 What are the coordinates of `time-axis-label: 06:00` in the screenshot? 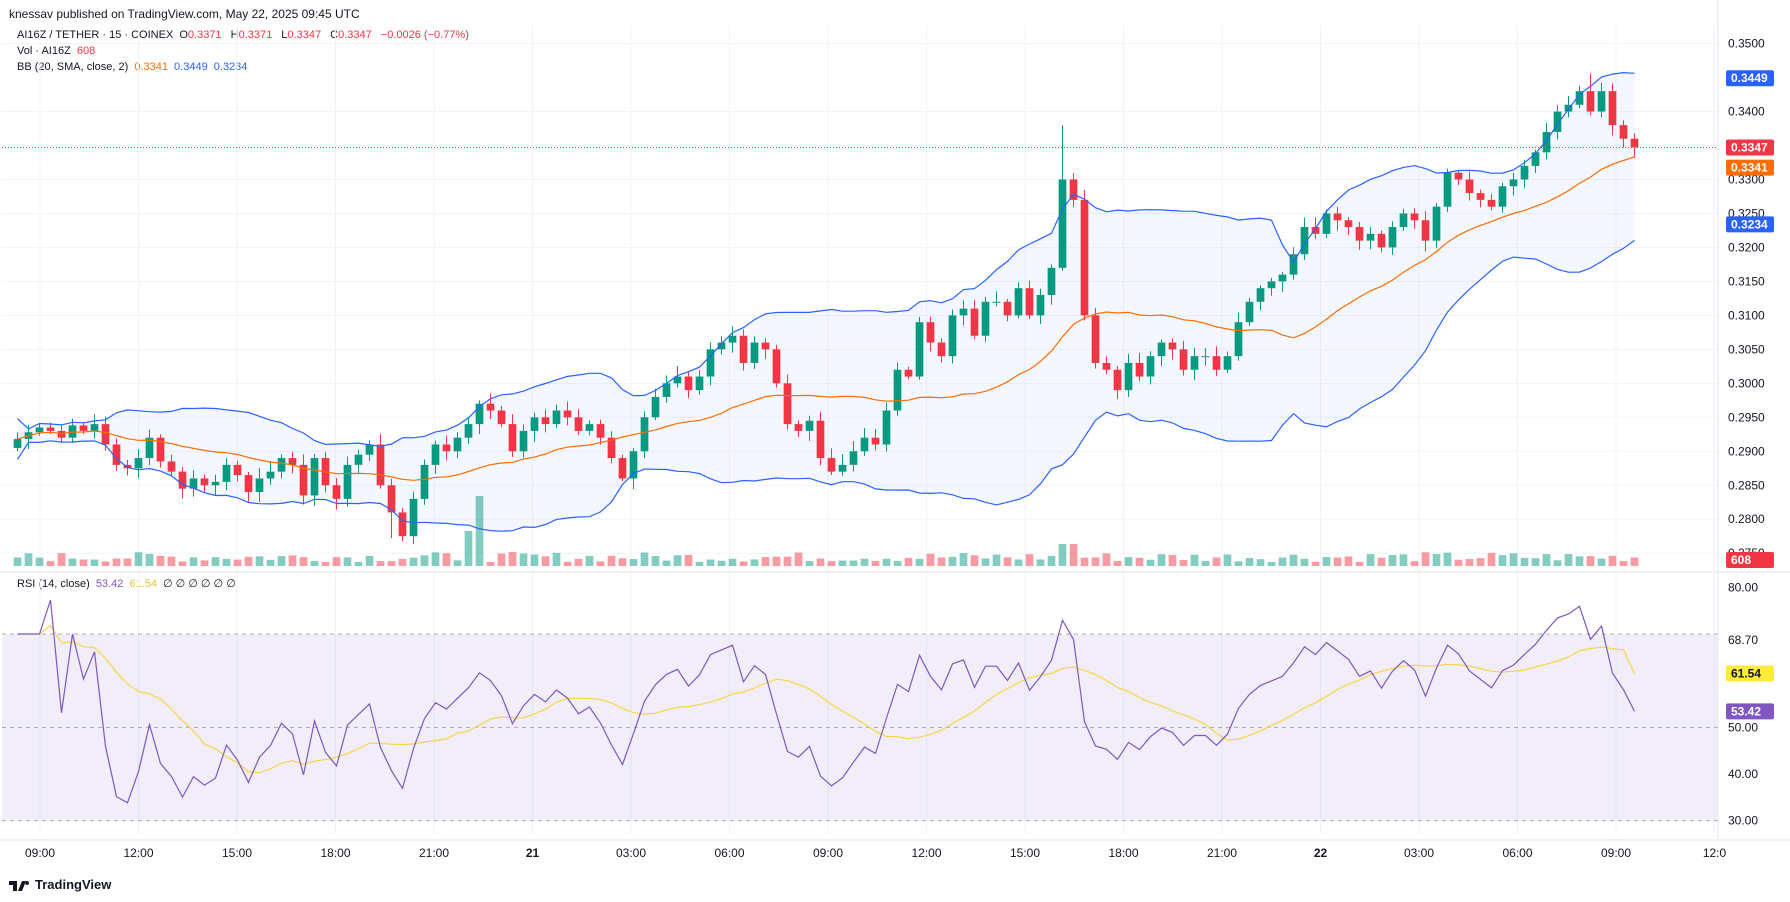 It's located at (729, 853).